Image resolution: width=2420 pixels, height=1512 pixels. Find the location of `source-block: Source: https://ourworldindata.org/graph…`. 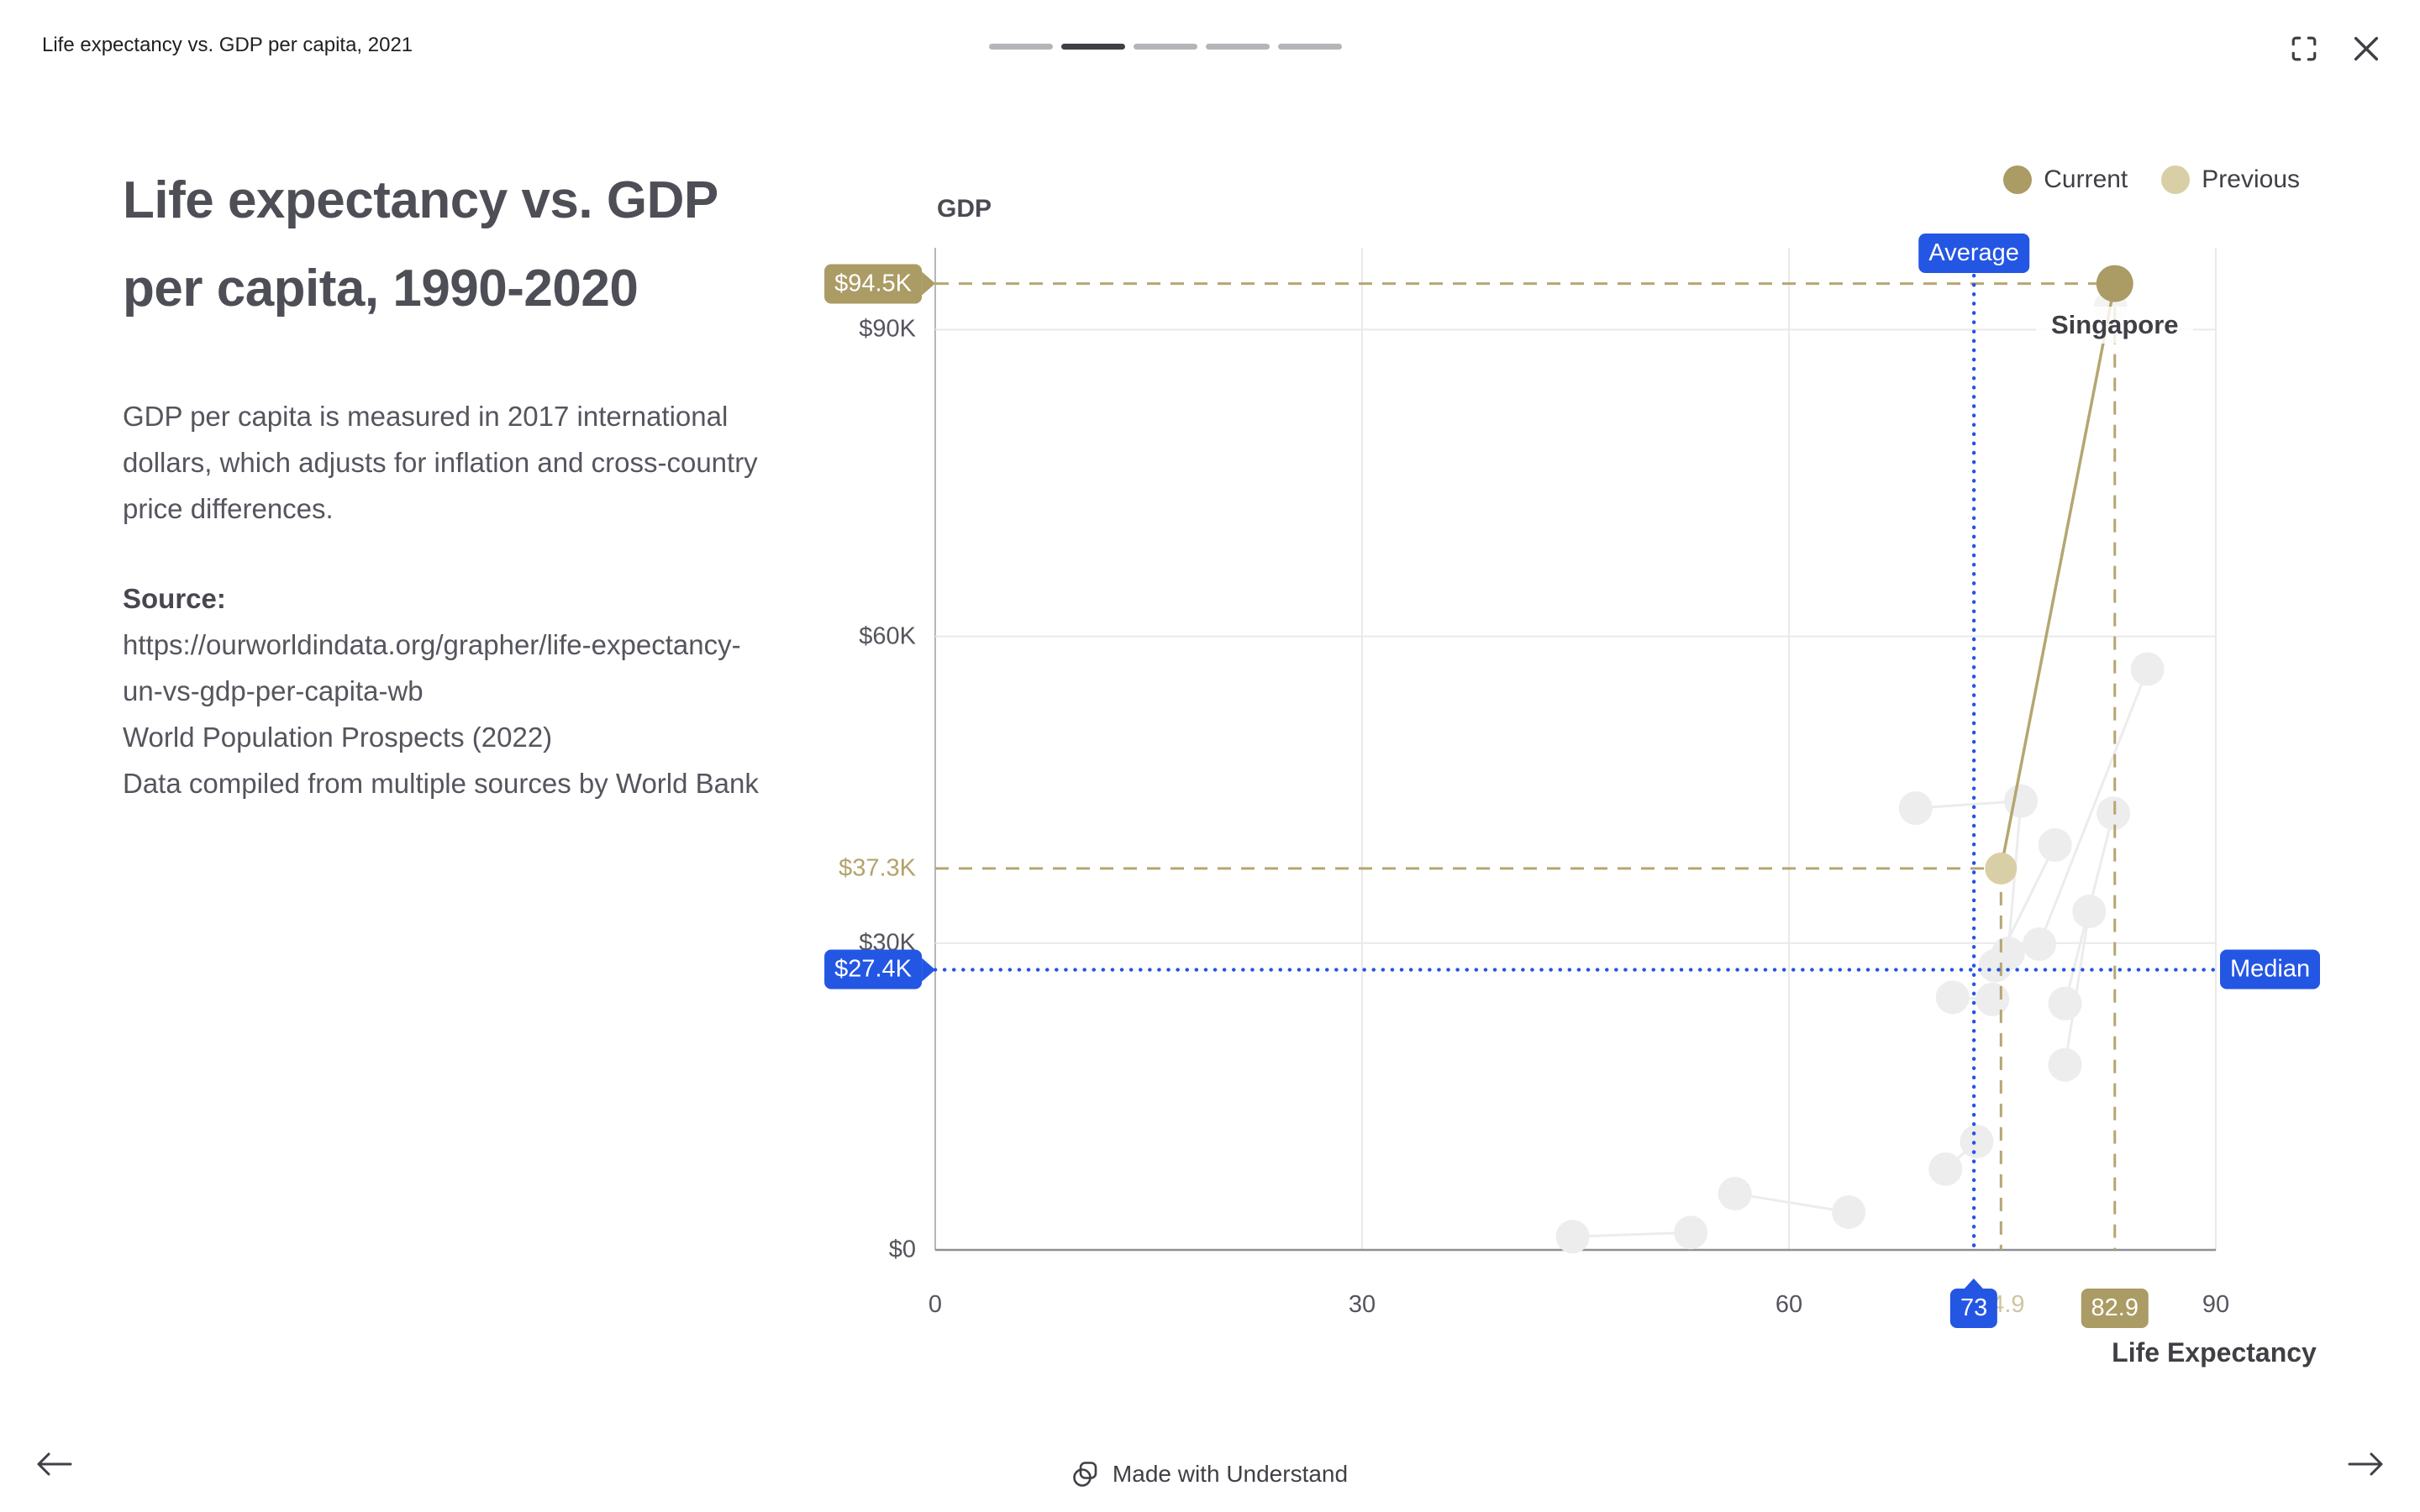

source-block: Source: https://ourworldindata.org/graph… is located at coordinates (441, 690).